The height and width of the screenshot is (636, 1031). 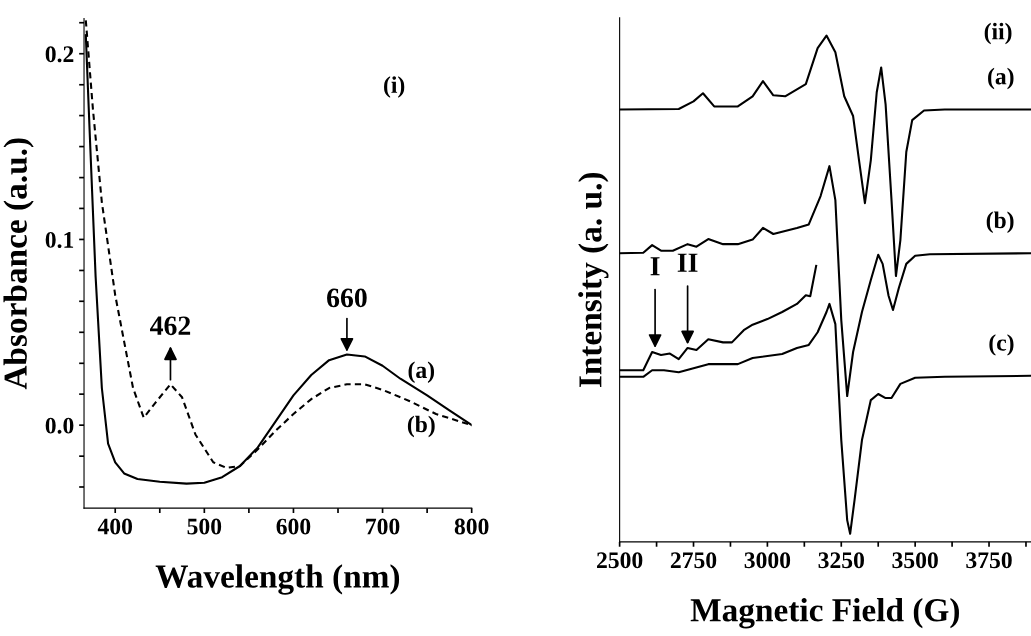 What do you see at coordinates (593, 280) in the screenshot?
I see `y-axis-title: Intensity (a. u.)` at bounding box center [593, 280].